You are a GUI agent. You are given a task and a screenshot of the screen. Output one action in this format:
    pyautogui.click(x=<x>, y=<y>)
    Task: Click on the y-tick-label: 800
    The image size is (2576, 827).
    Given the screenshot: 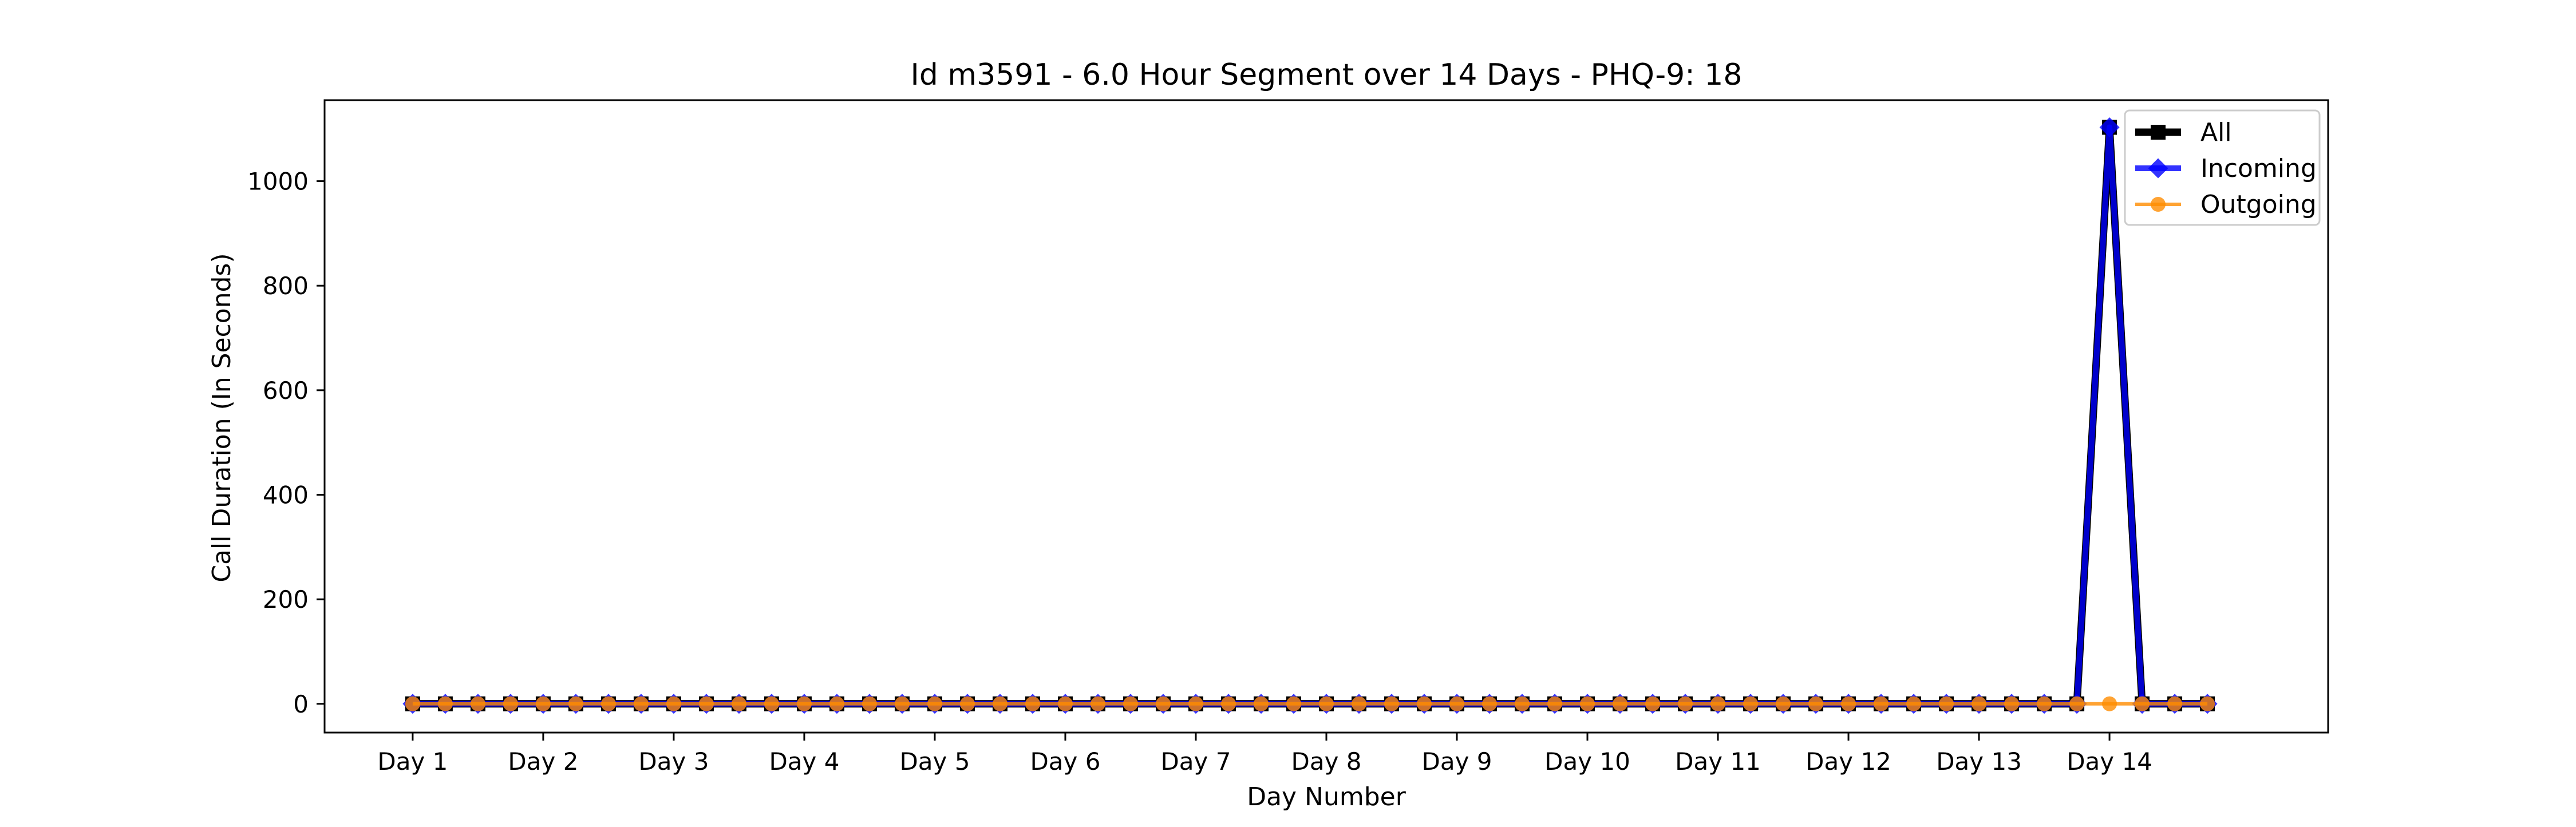 What is the action you would take?
    pyautogui.click(x=286, y=286)
    